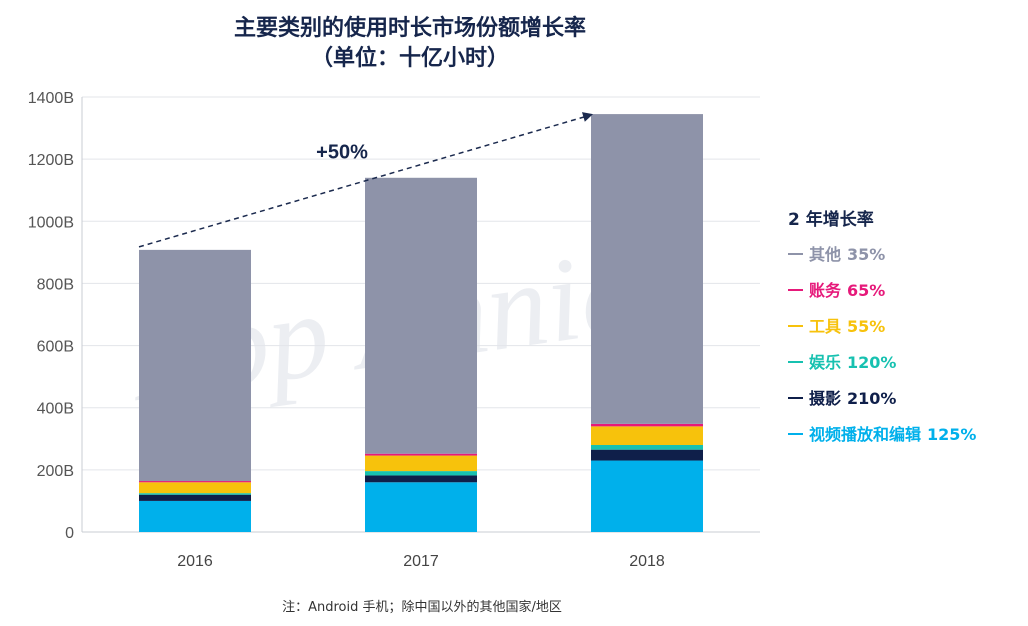  I want to click on legend-item: 工具 55%, so click(882, 332).